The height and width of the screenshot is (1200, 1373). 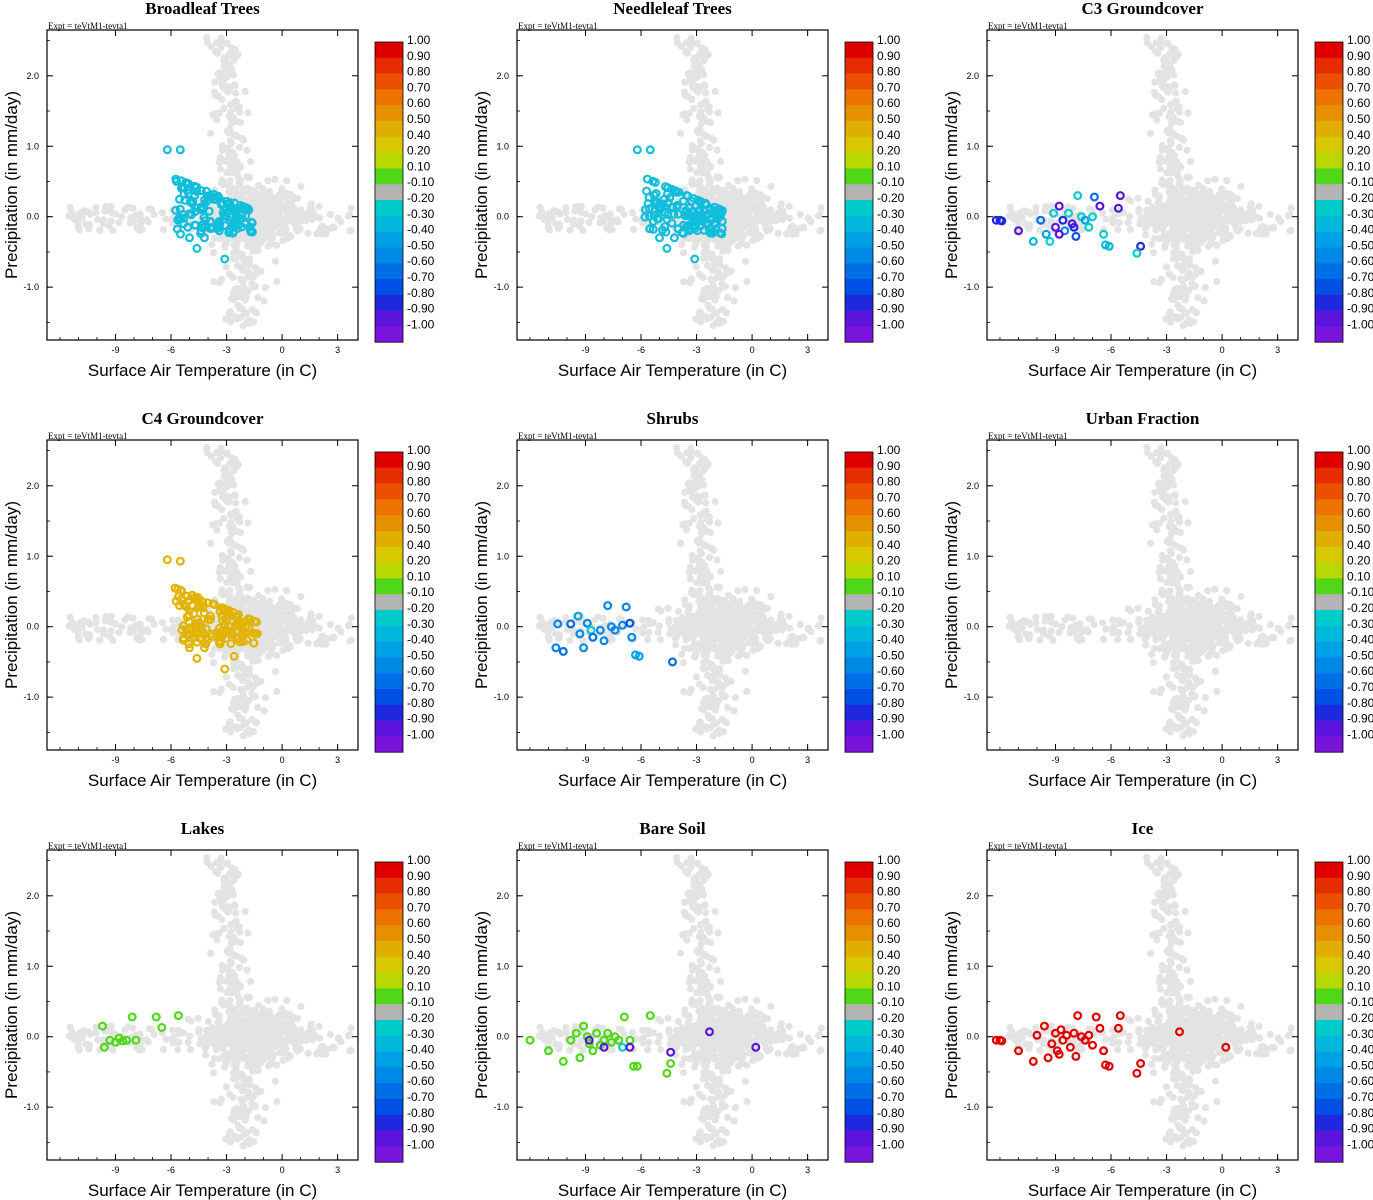 I want to click on colorbar-label: 0.50, so click(x=889, y=529).